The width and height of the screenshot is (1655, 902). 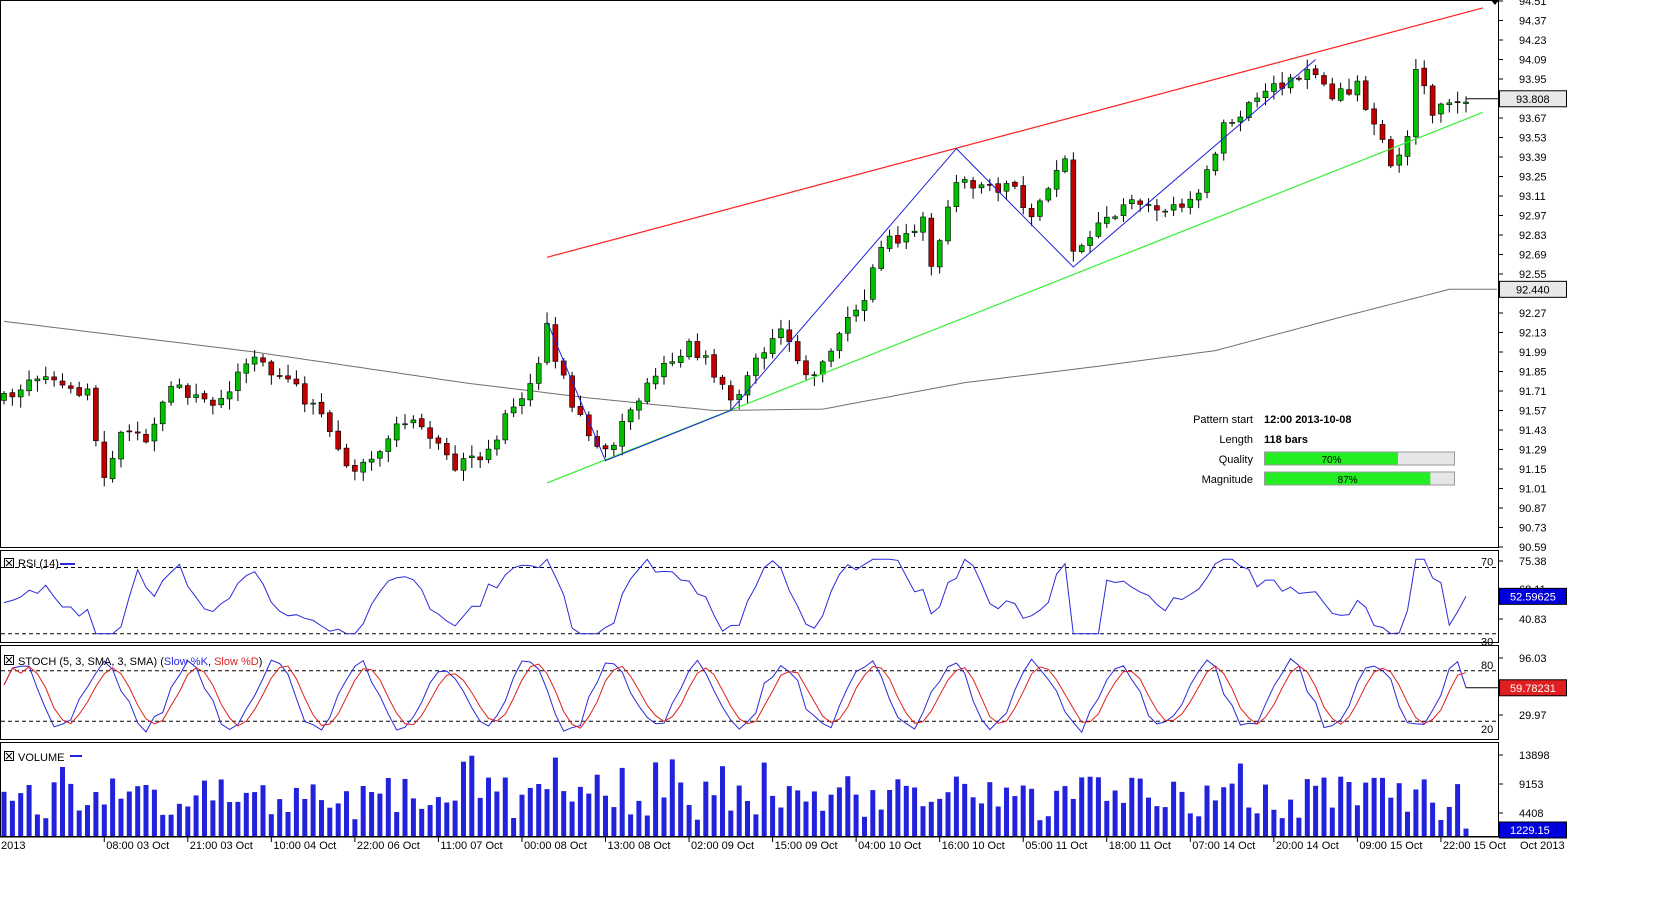 What do you see at coordinates (1533, 353) in the screenshot?
I see `price-tick-label: 91.99` at bounding box center [1533, 353].